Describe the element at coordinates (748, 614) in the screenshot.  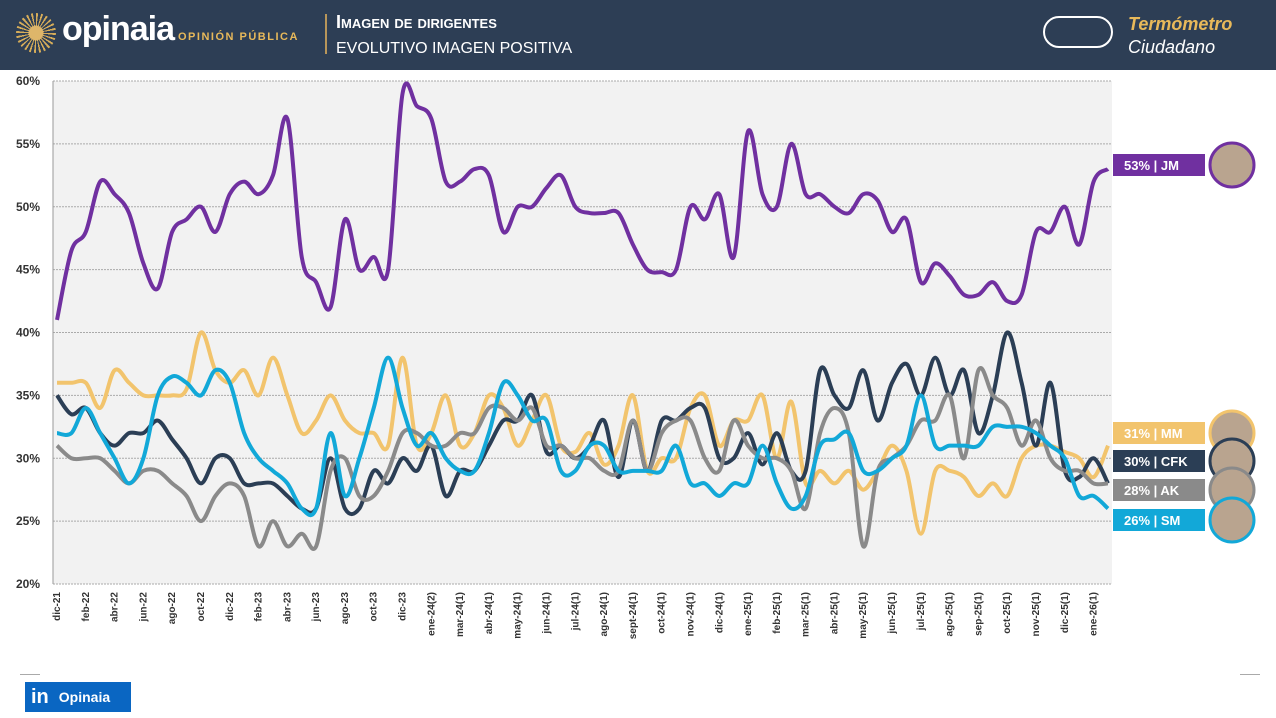
I see `x-tick-label: ene-25(1)` at that location.